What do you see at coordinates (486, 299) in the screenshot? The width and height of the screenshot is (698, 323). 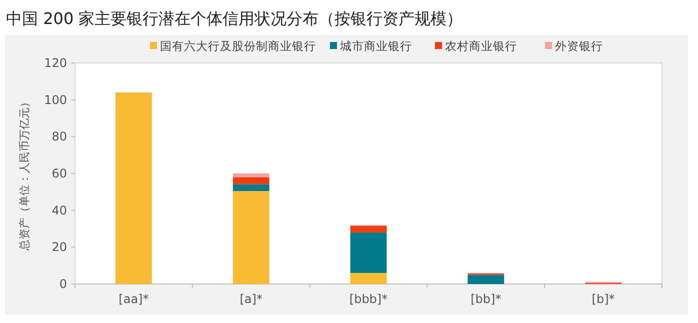 I see `x-tick-label: [bb]*` at bounding box center [486, 299].